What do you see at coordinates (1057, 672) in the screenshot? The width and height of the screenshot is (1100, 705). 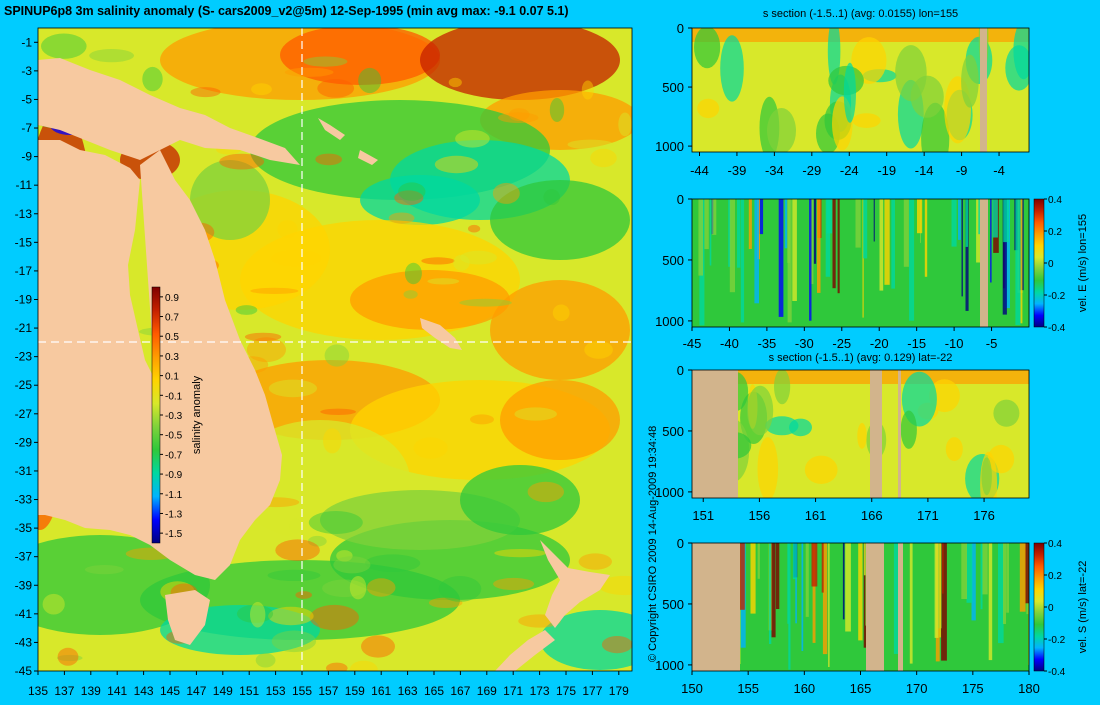 I see `section-colorbar-tick-label: -0.4` at bounding box center [1057, 672].